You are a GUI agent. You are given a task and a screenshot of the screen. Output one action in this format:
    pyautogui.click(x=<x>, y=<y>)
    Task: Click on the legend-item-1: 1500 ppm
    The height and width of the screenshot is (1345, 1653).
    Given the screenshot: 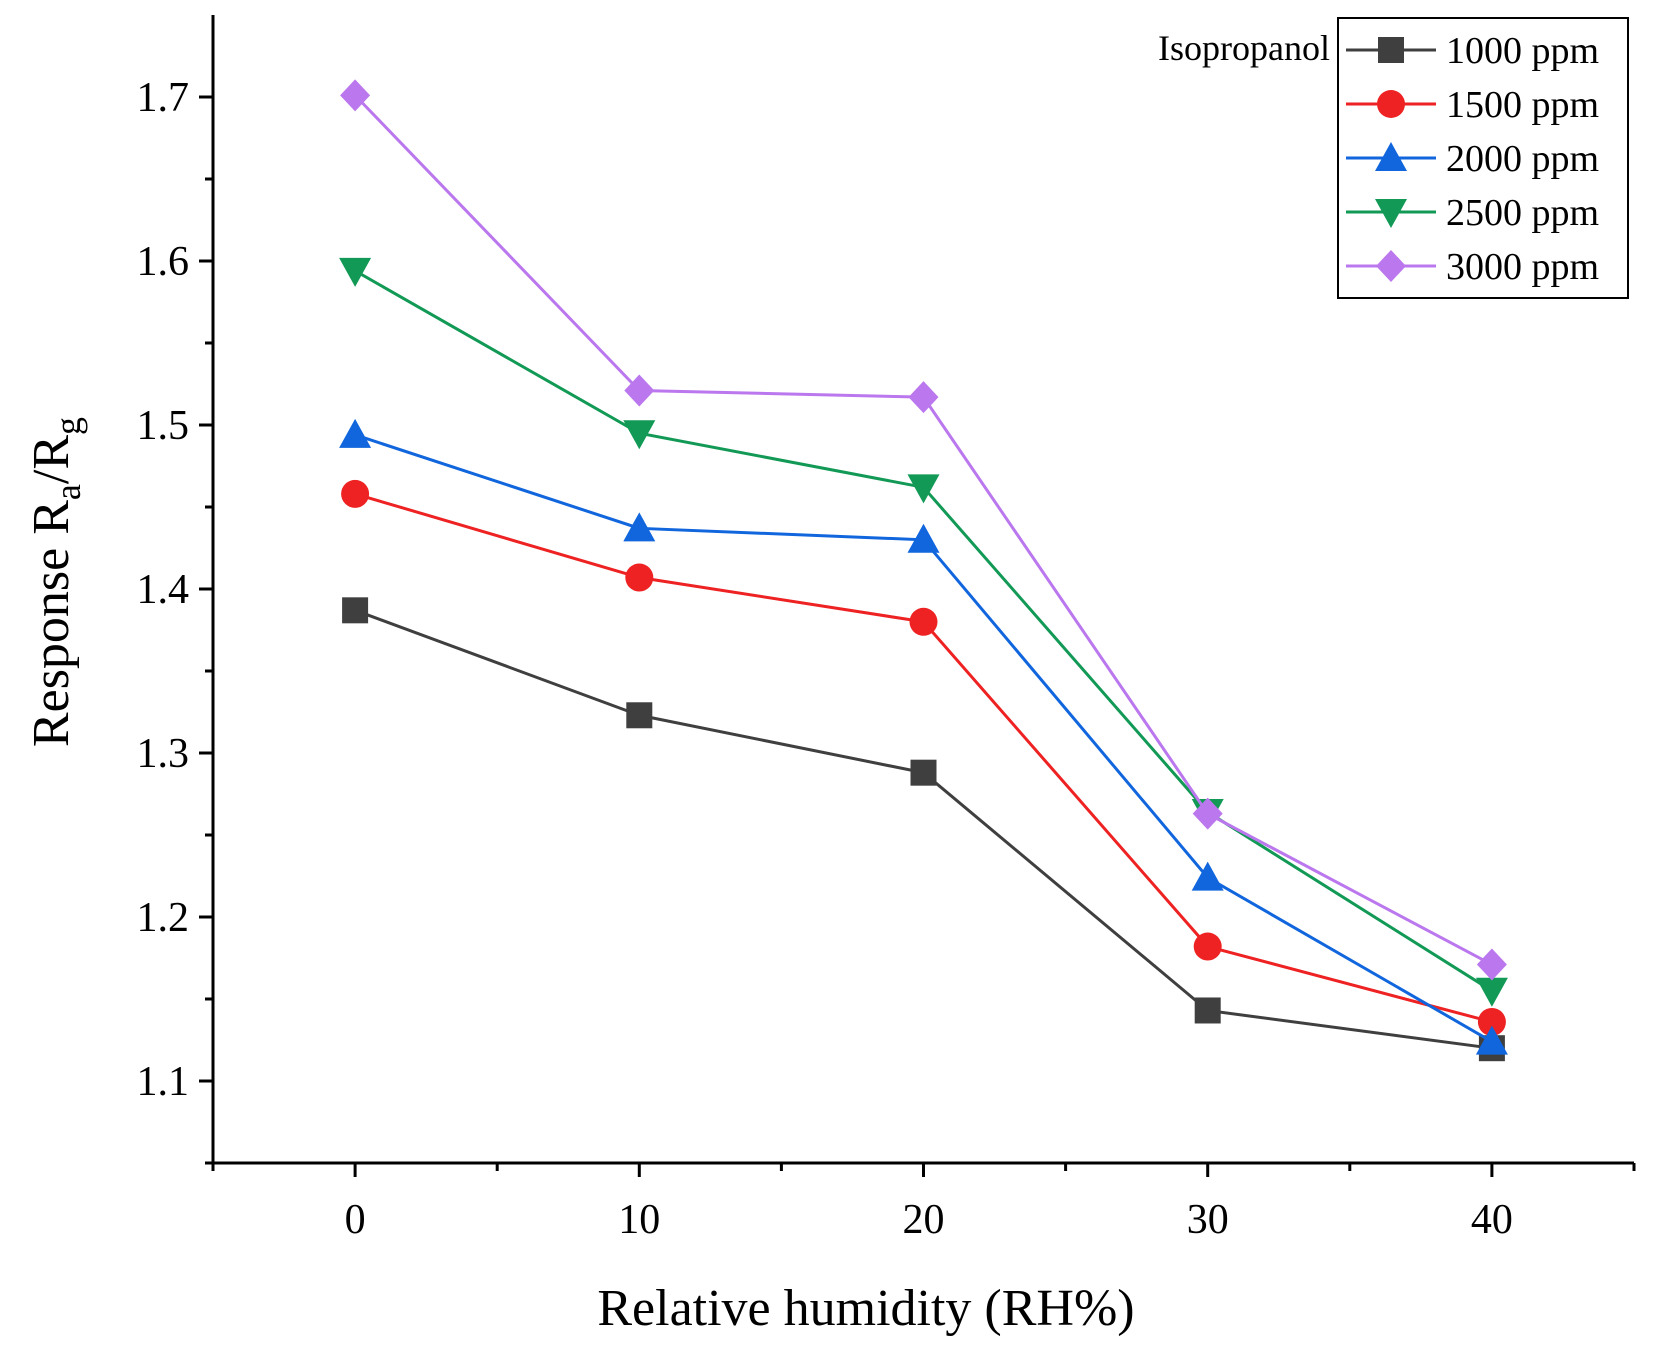 What is the action you would take?
    pyautogui.click(x=1472, y=105)
    